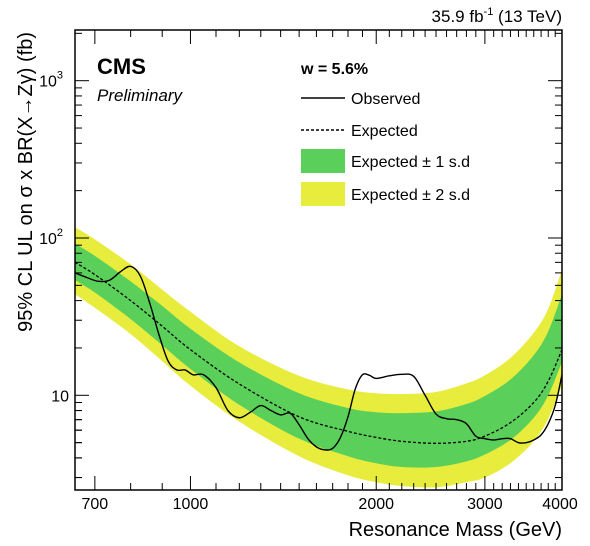 Image resolution: width=590 pixels, height=546 pixels. Describe the element at coordinates (51, 80) in the screenshot. I see `y-tick-label: 10³` at that location.